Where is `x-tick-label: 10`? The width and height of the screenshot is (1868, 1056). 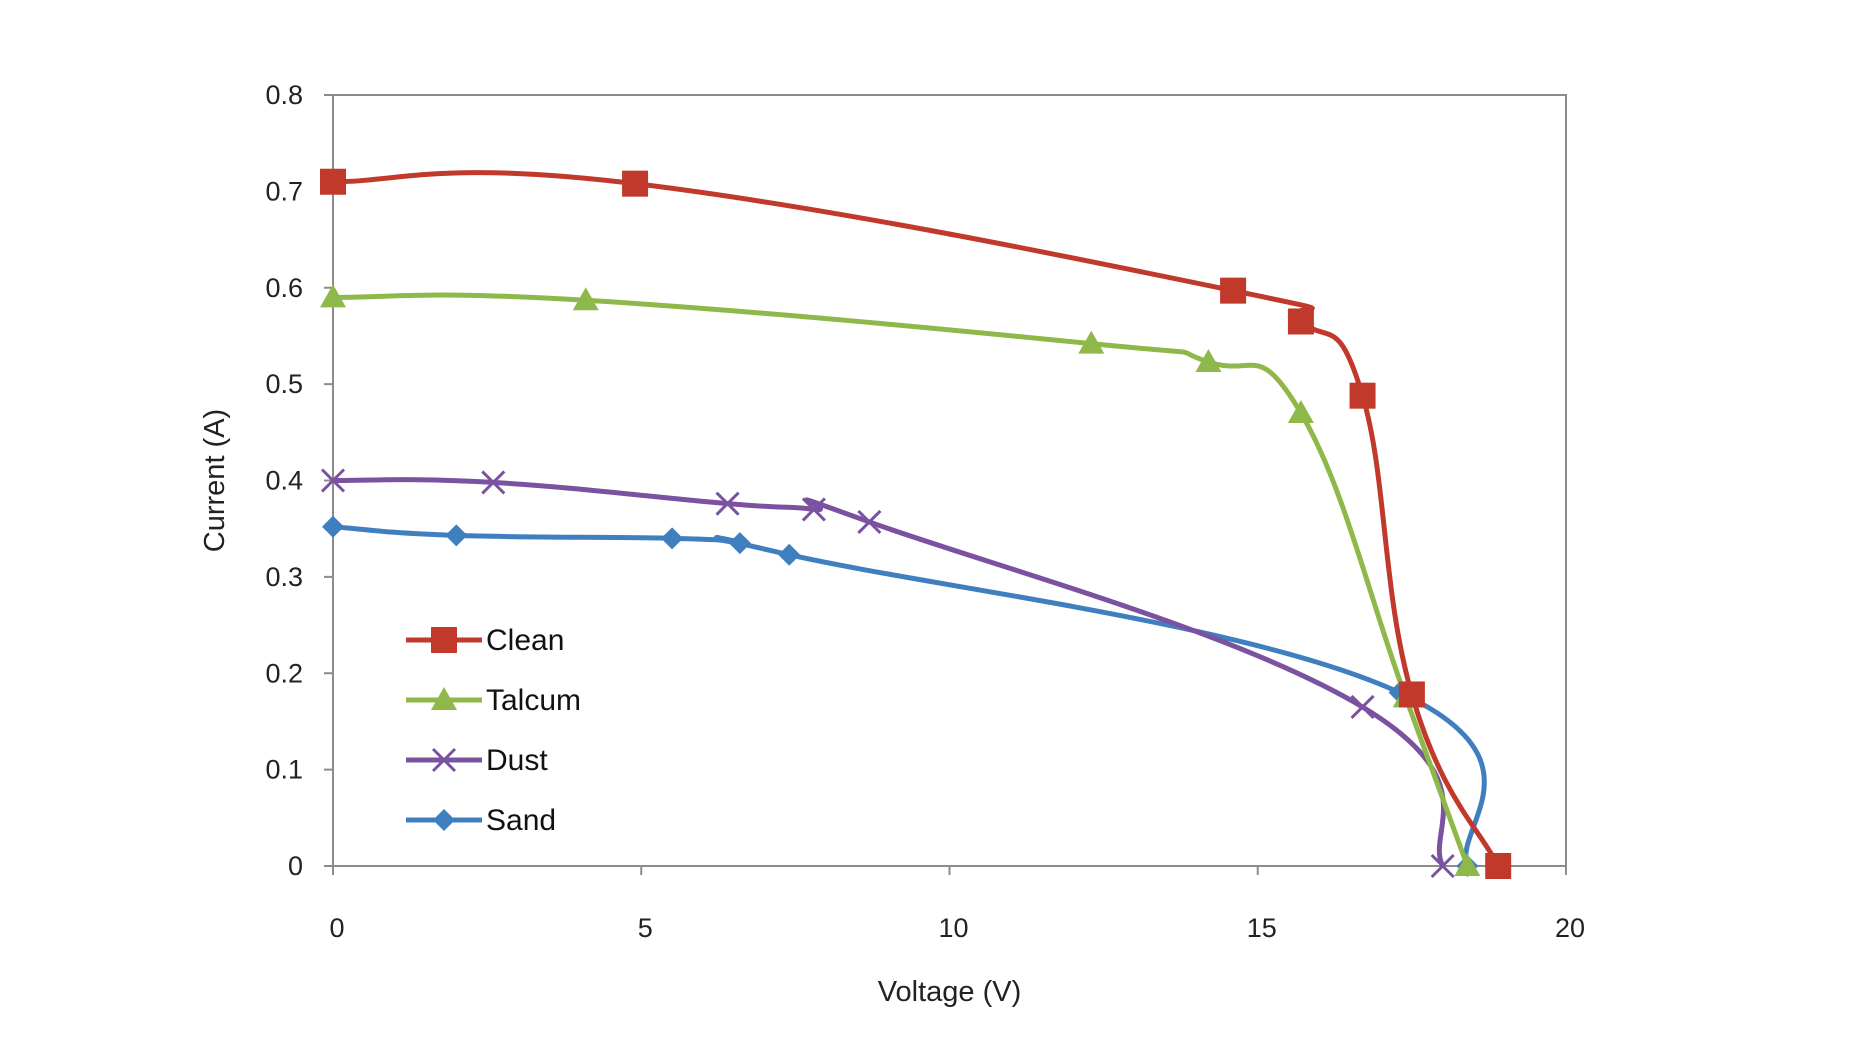 x-tick-label: 10 is located at coordinates (953, 928).